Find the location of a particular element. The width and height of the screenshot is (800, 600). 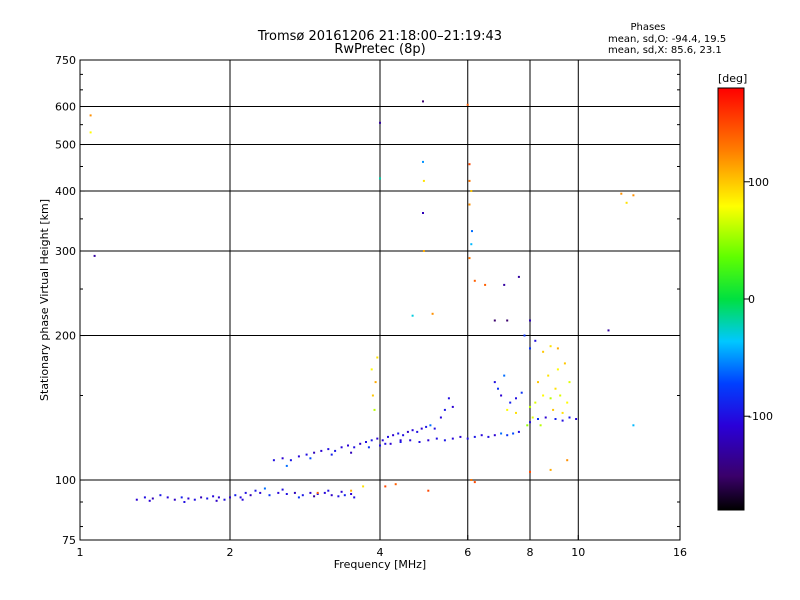

y-tick-label: 750 is located at coordinates (65, 60).